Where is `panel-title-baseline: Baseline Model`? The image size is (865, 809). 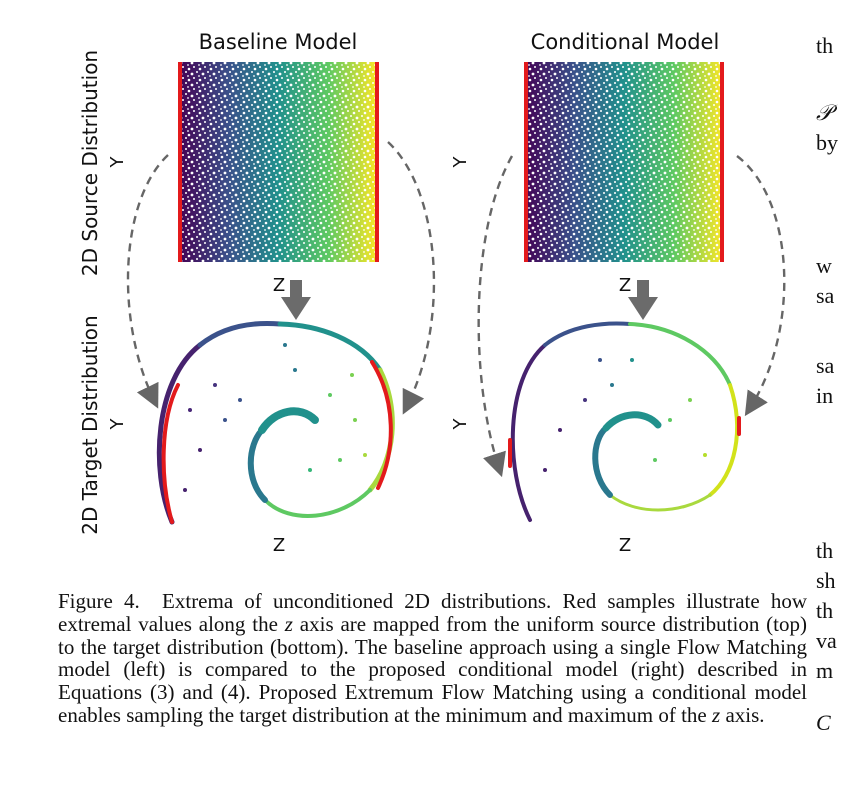 panel-title-baseline: Baseline Model is located at coordinates (278, 42).